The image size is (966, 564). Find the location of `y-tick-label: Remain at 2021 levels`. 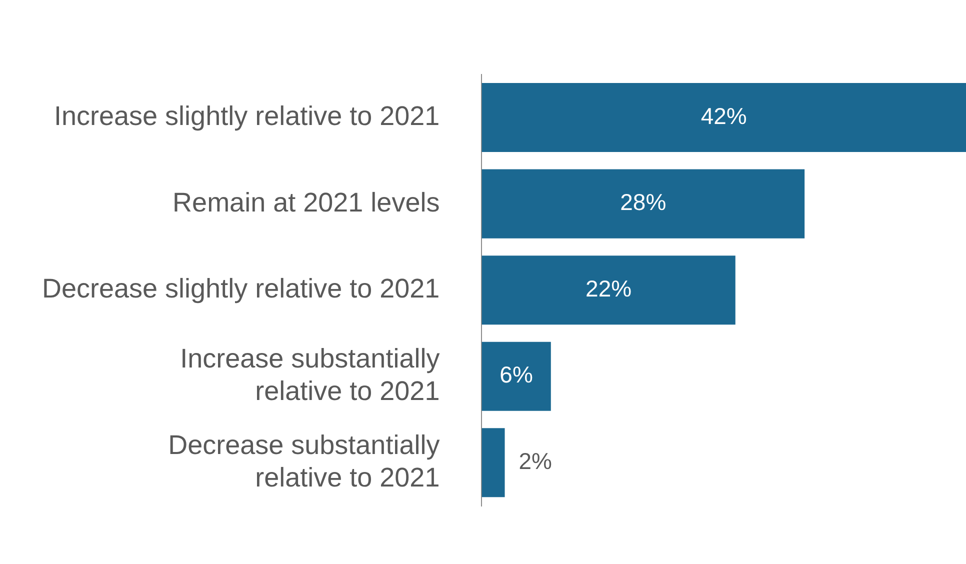

y-tick-label: Remain at 2021 levels is located at coordinates (306, 202).